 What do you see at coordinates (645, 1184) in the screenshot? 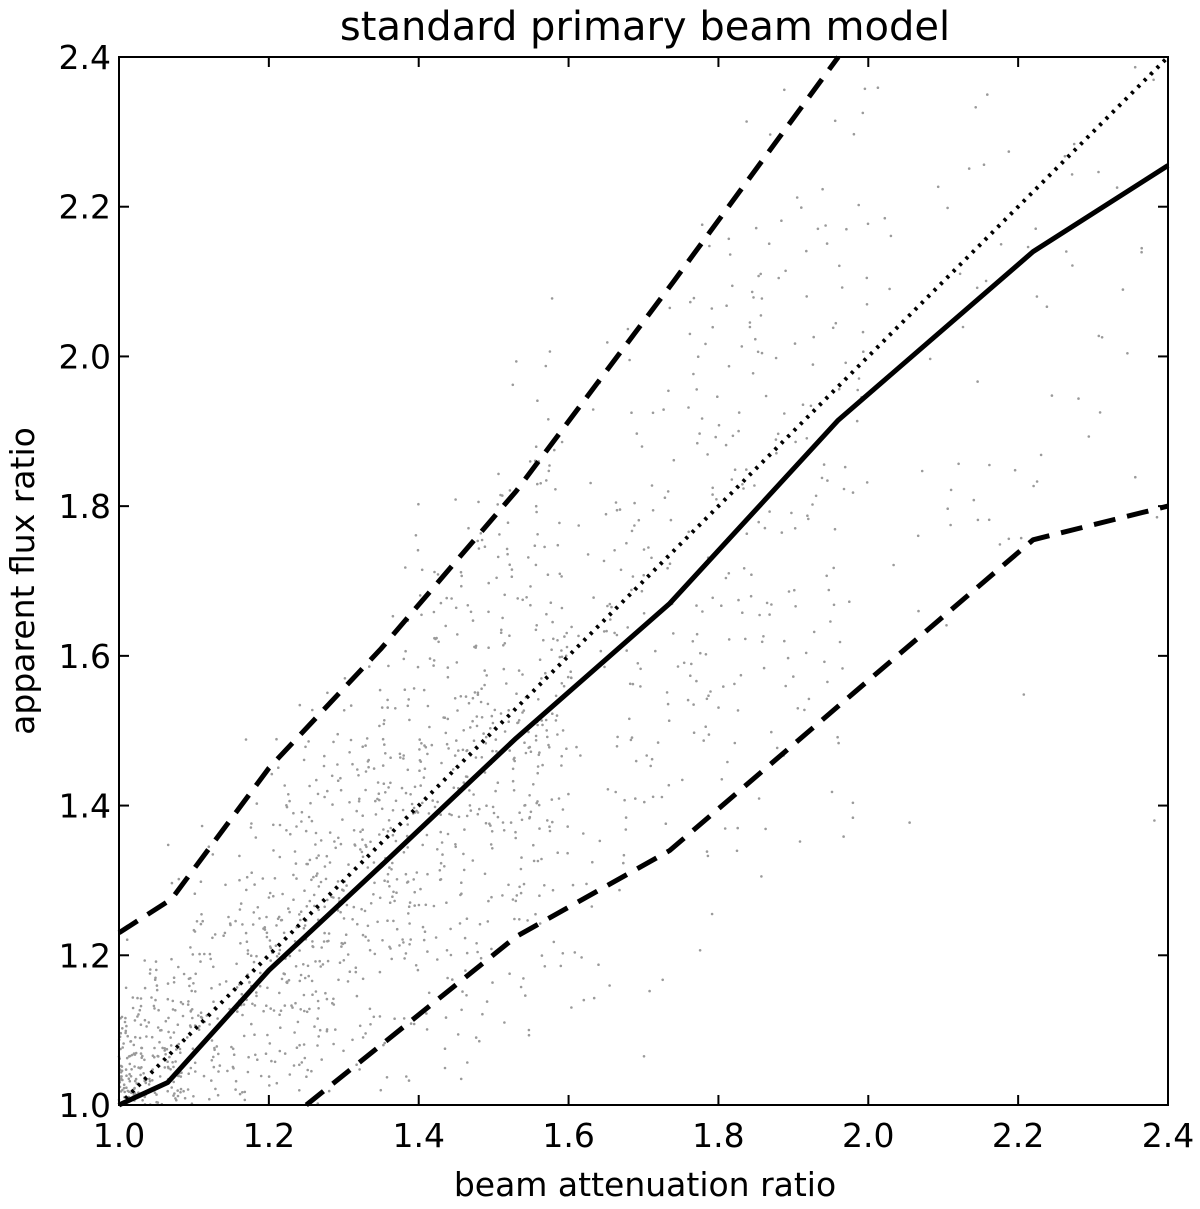
I see `x-axis-label: beam attenuation ratio` at bounding box center [645, 1184].